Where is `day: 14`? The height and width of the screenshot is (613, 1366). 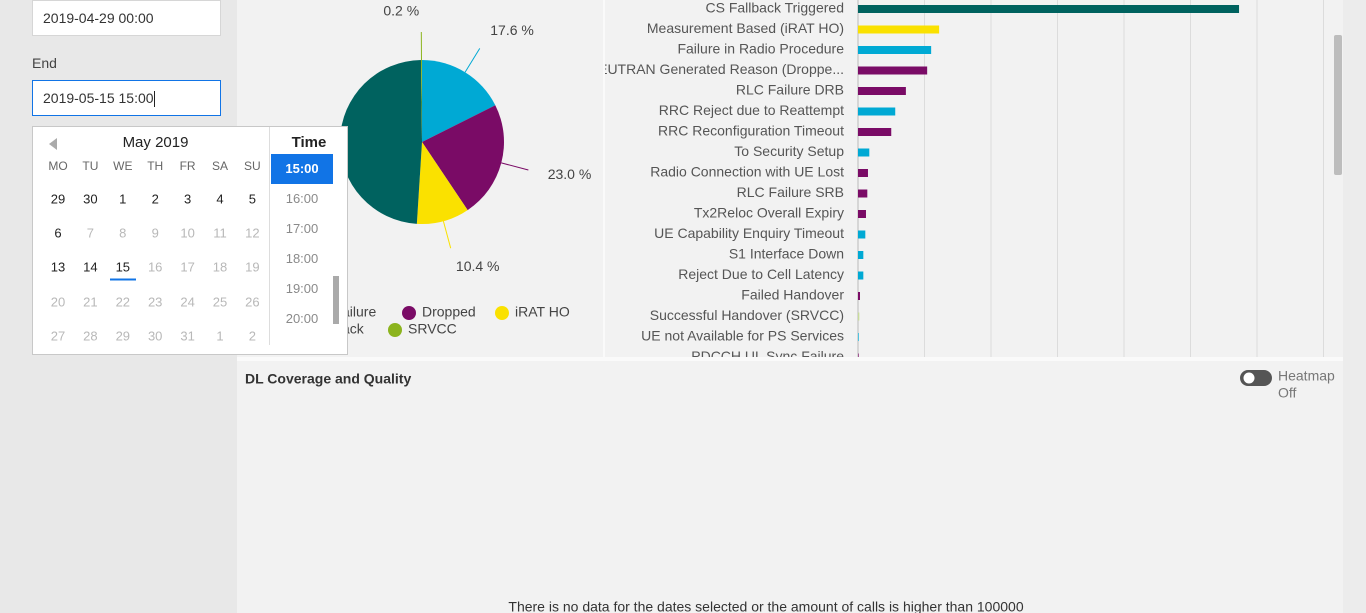
day: 14 is located at coordinates (90, 267).